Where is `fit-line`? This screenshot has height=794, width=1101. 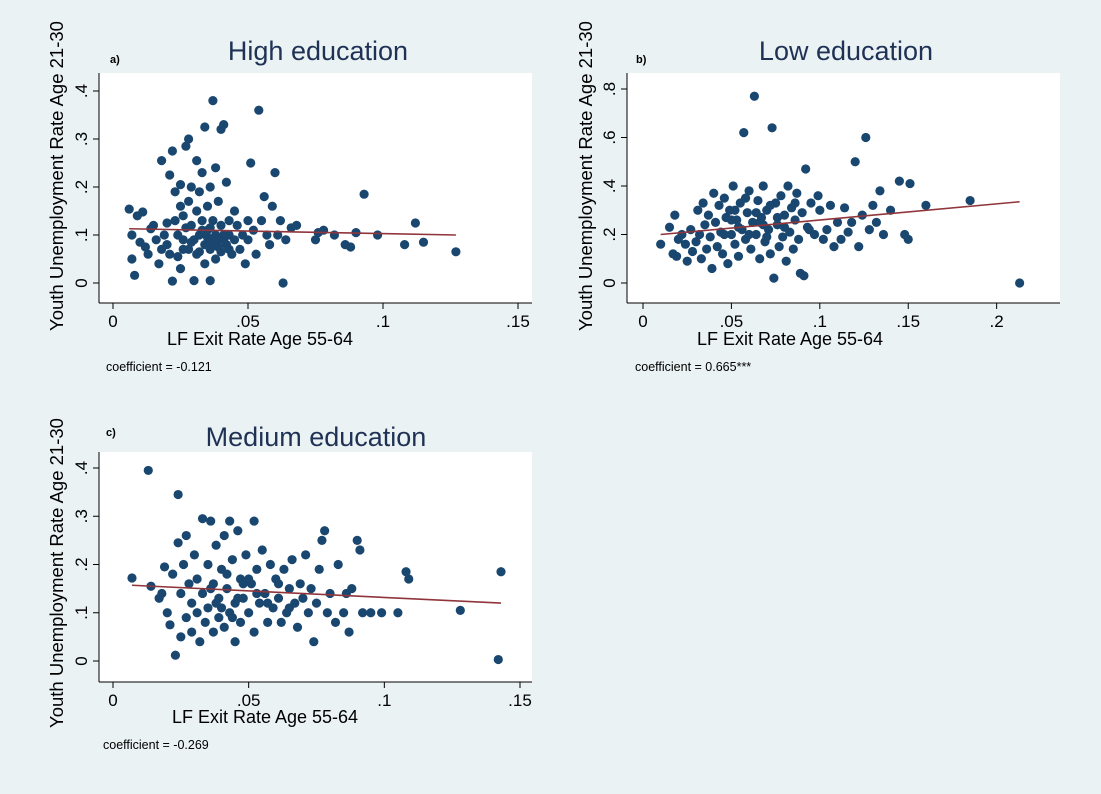 fit-line is located at coordinates (316, 594).